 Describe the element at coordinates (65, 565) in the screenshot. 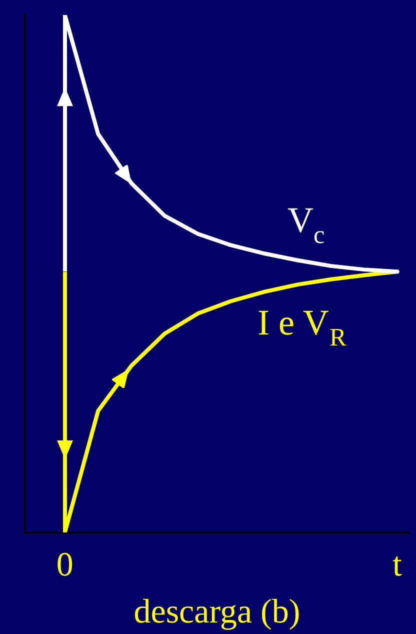

I see `x-tick-label: 0` at that location.